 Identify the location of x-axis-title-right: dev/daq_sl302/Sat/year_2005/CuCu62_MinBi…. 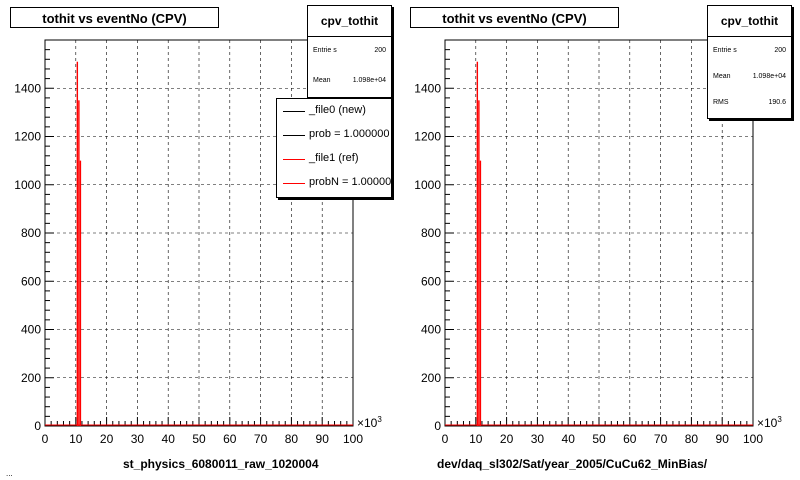
(572, 464).